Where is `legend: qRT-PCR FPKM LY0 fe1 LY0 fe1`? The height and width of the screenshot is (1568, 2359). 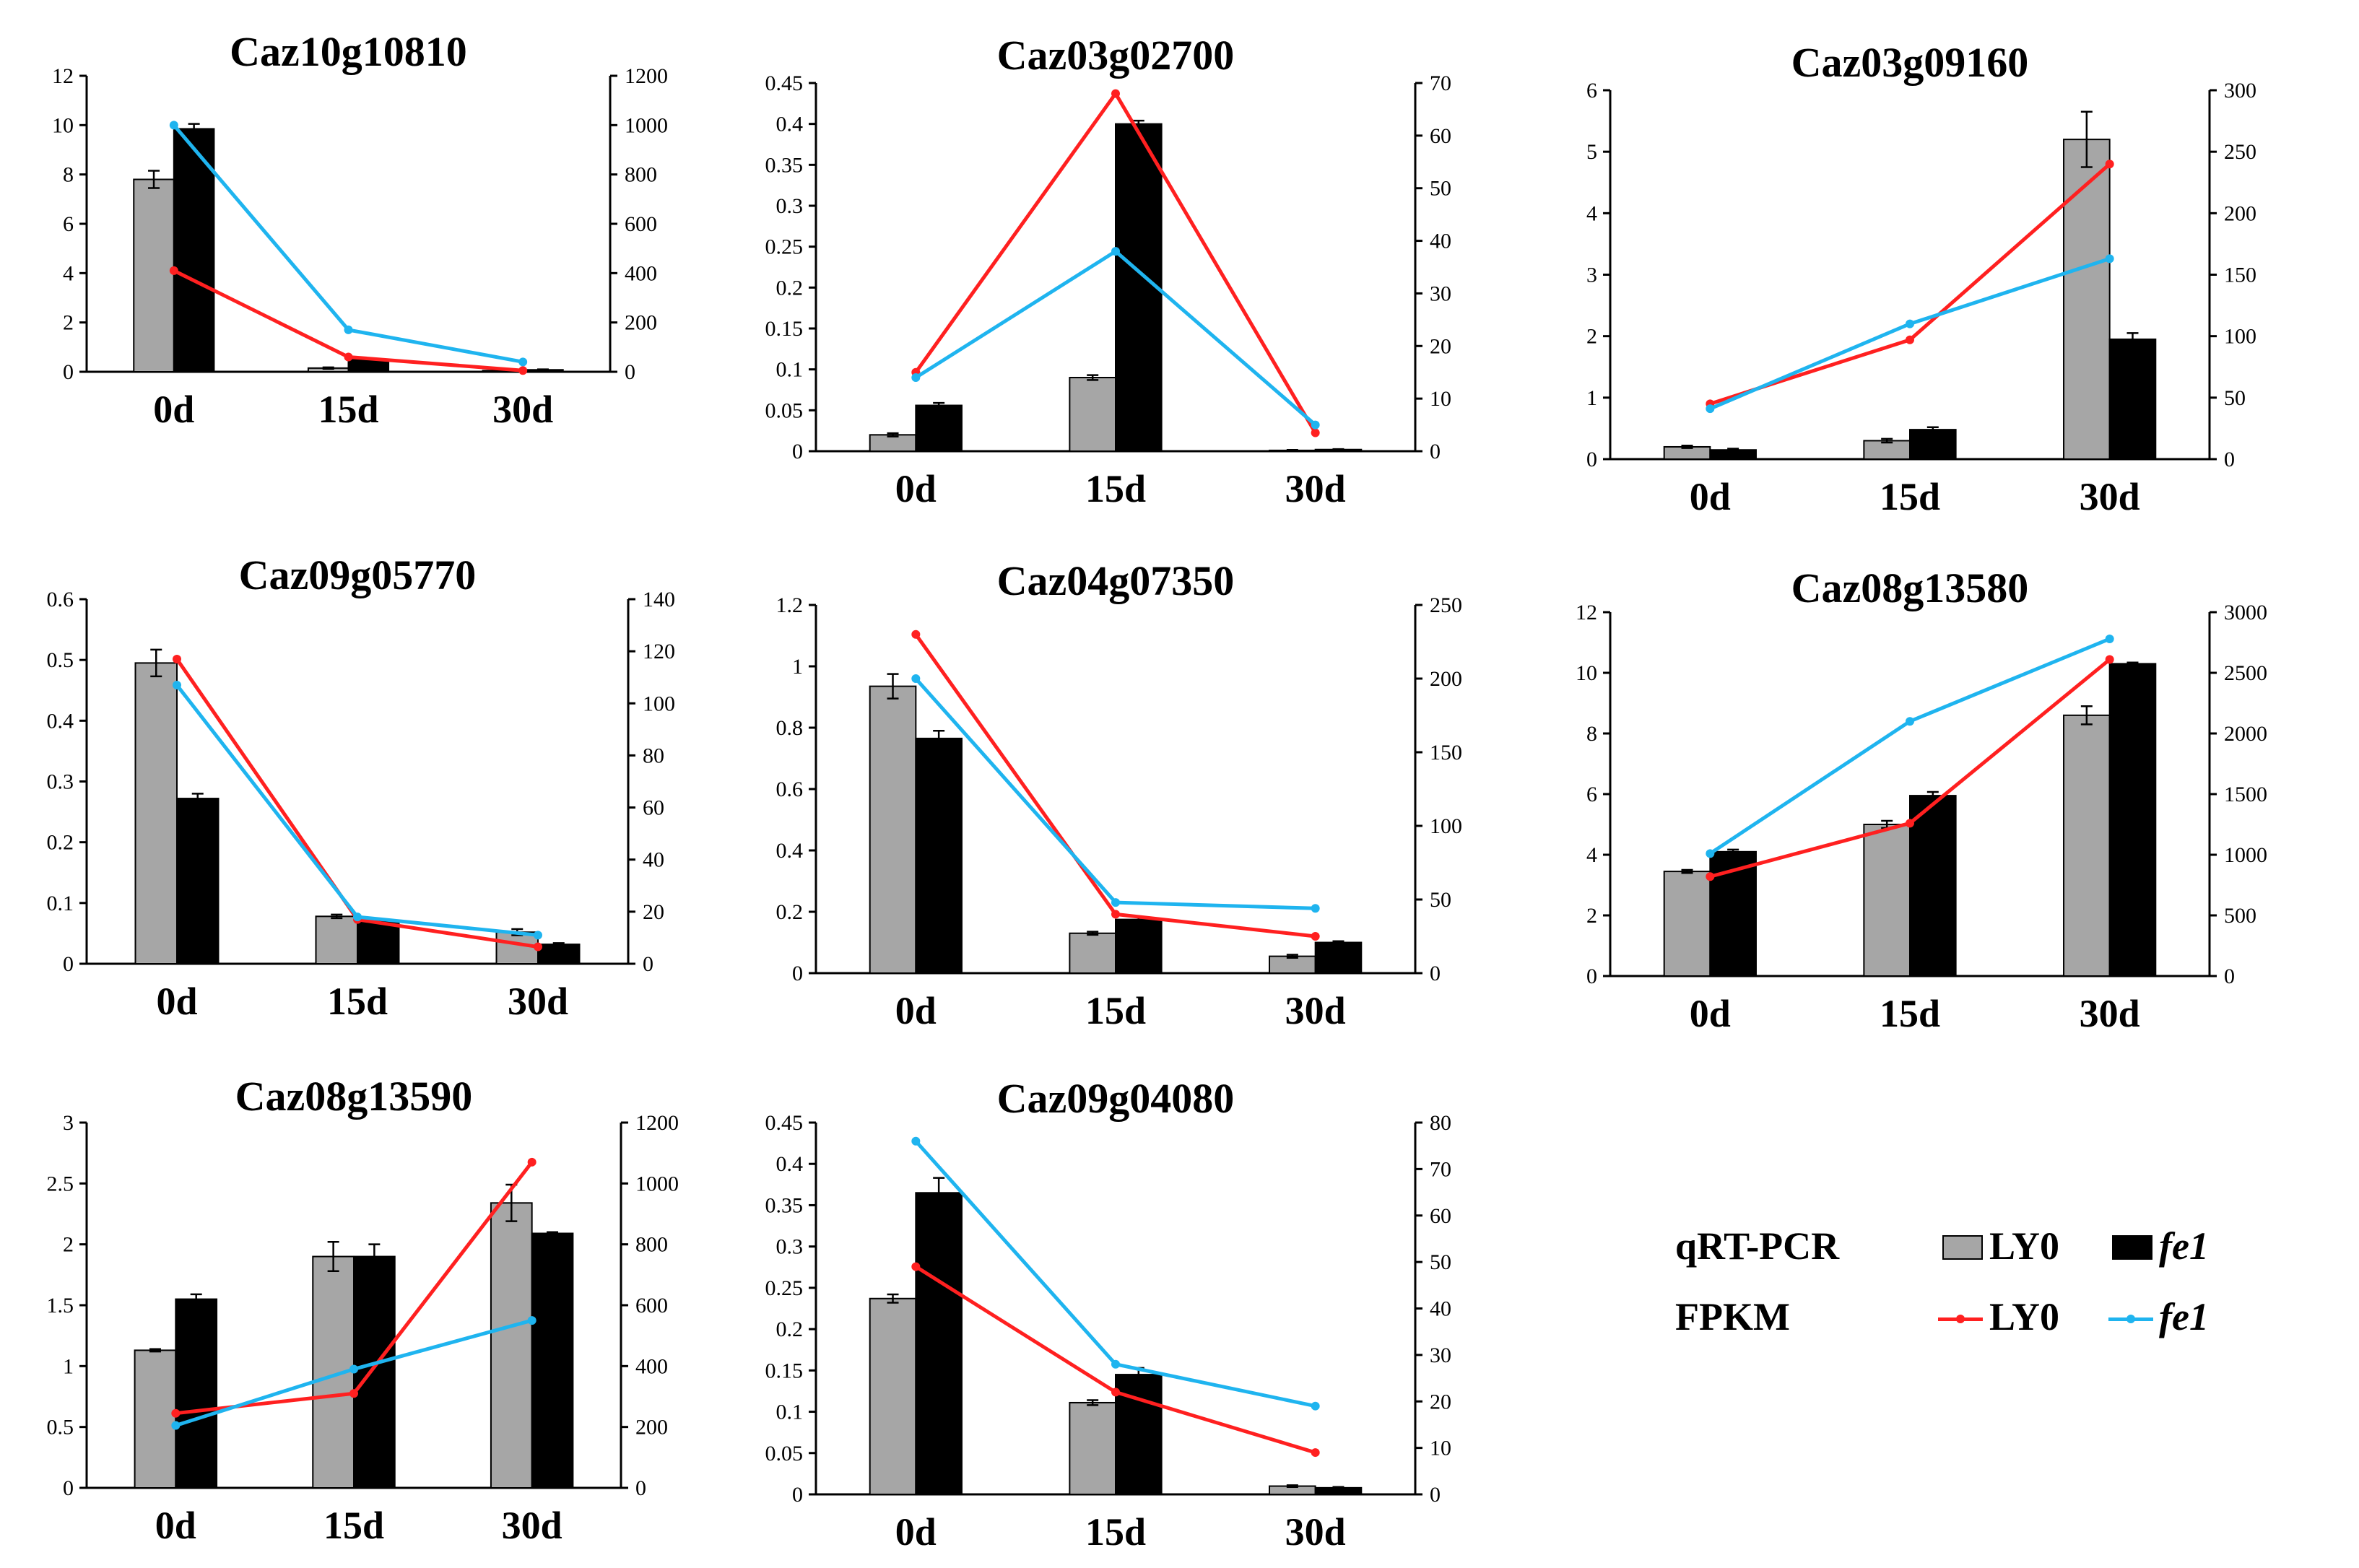 legend: qRT-PCR FPKM LY0 fe1 LY0 fe1 is located at coordinates (1964, 1292).